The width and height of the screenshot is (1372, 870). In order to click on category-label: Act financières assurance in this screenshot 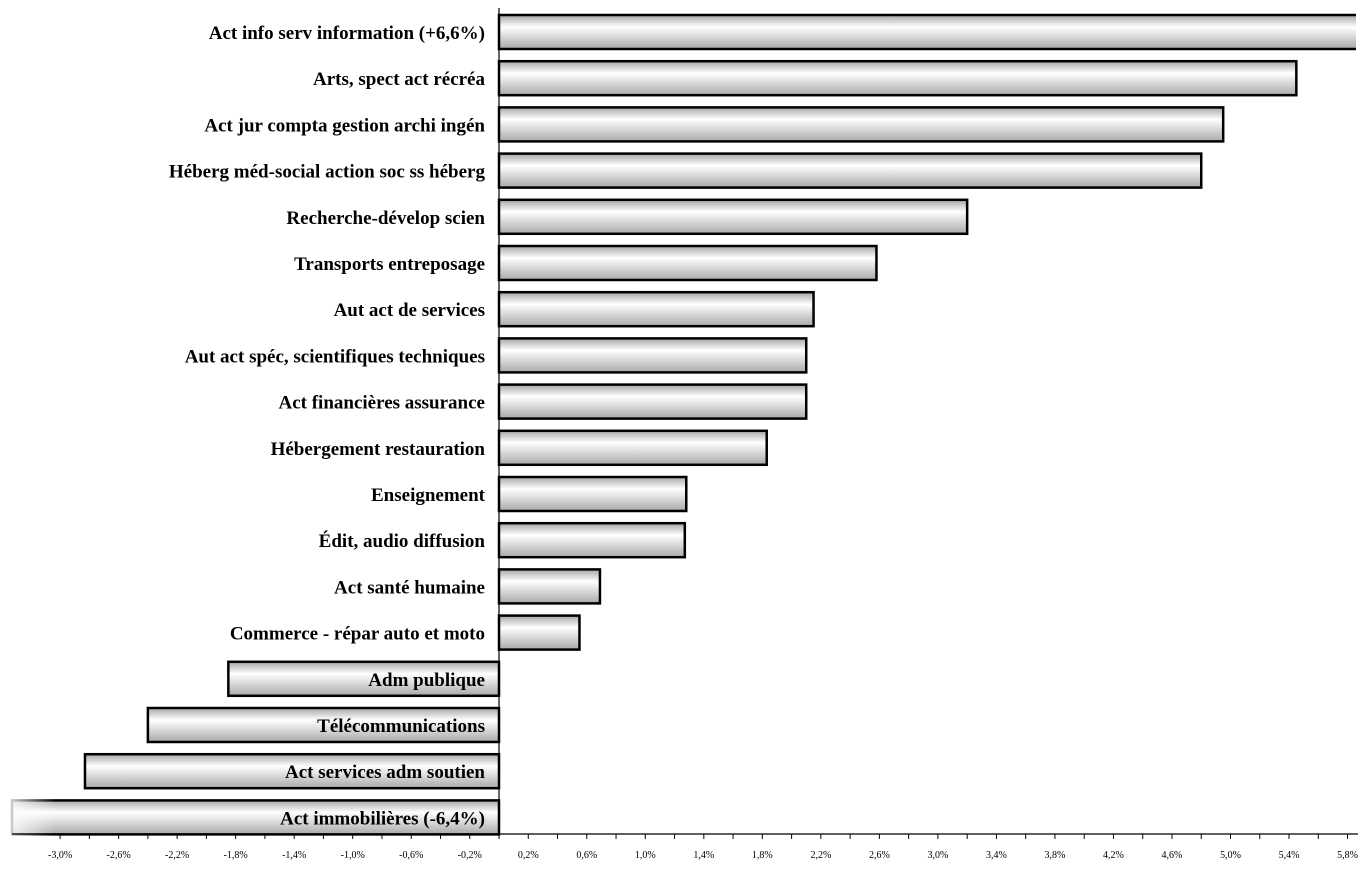, I will do `click(381, 403)`.